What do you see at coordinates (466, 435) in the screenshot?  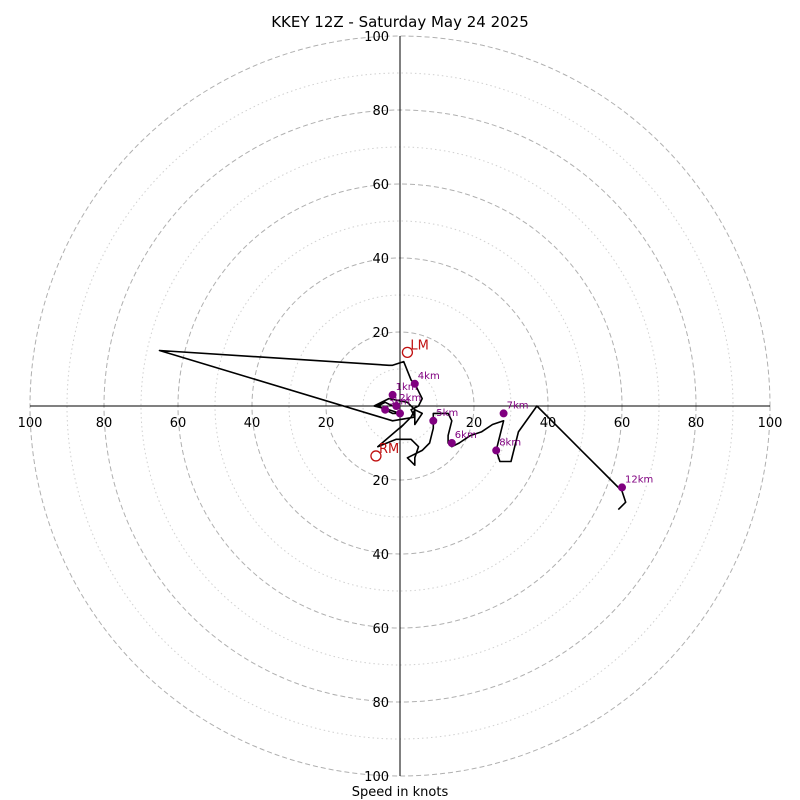 I see `height-marker-label: 6km` at bounding box center [466, 435].